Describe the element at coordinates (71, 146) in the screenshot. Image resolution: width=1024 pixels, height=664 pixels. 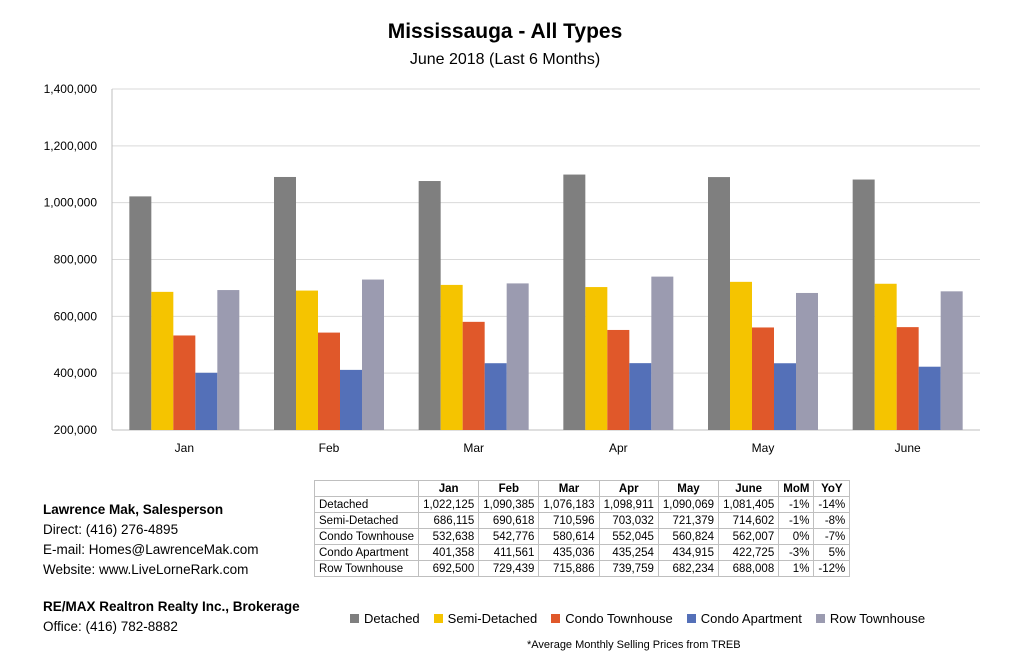
I see `y-tick-label: 1,200,000` at that location.